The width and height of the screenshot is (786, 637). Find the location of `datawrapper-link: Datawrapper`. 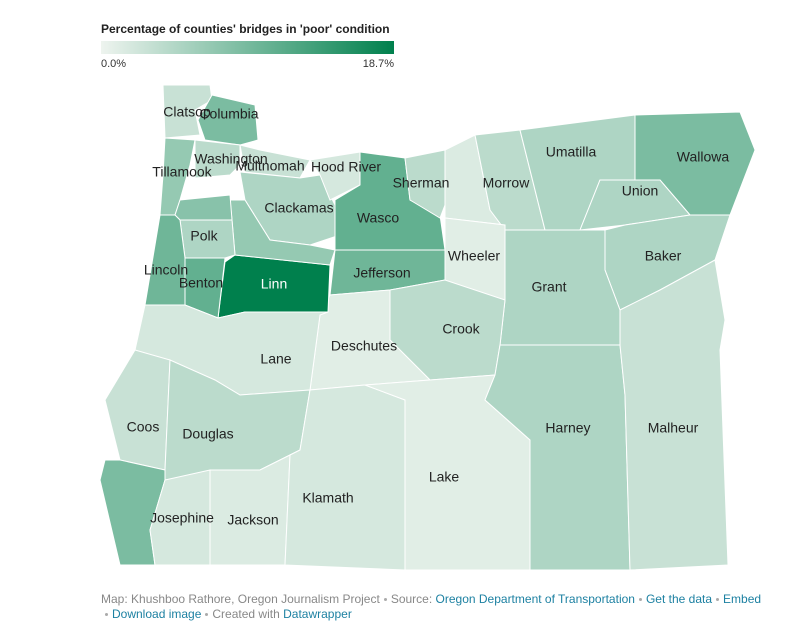

datawrapper-link: Datawrapper is located at coordinates (317, 614).